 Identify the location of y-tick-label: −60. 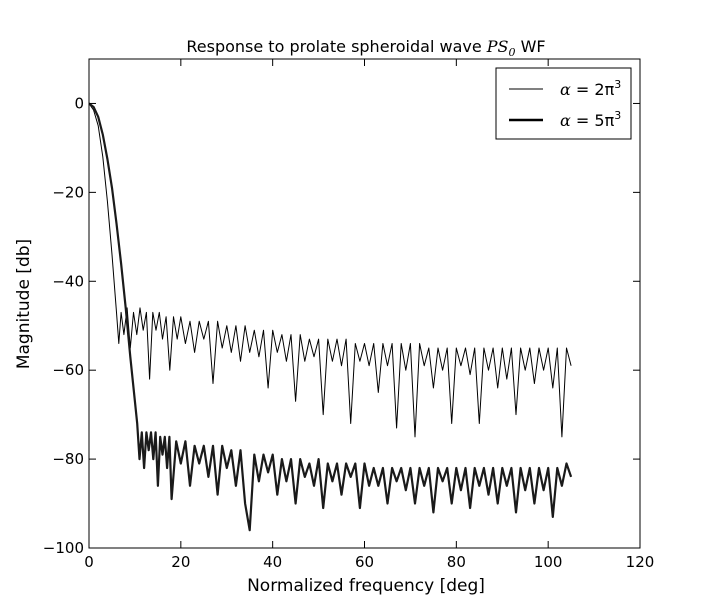
(68, 370).